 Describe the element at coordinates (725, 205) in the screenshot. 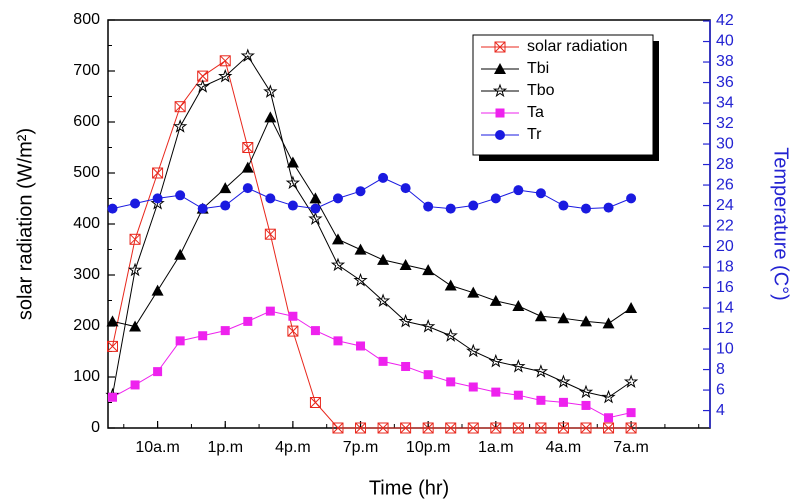

I see `y2-tick-label: 24` at that location.